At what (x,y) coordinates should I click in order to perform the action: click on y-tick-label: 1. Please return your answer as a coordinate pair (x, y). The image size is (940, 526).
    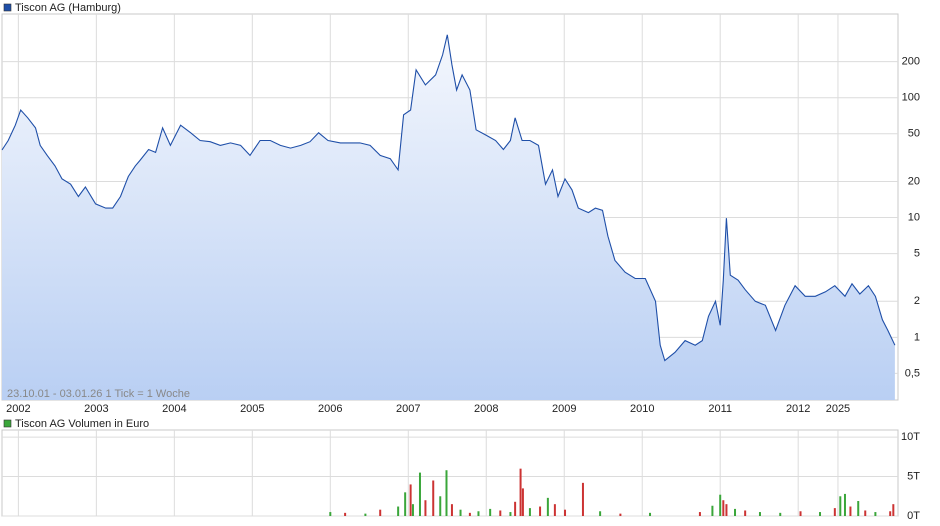
    Looking at the image, I should click on (917, 337).